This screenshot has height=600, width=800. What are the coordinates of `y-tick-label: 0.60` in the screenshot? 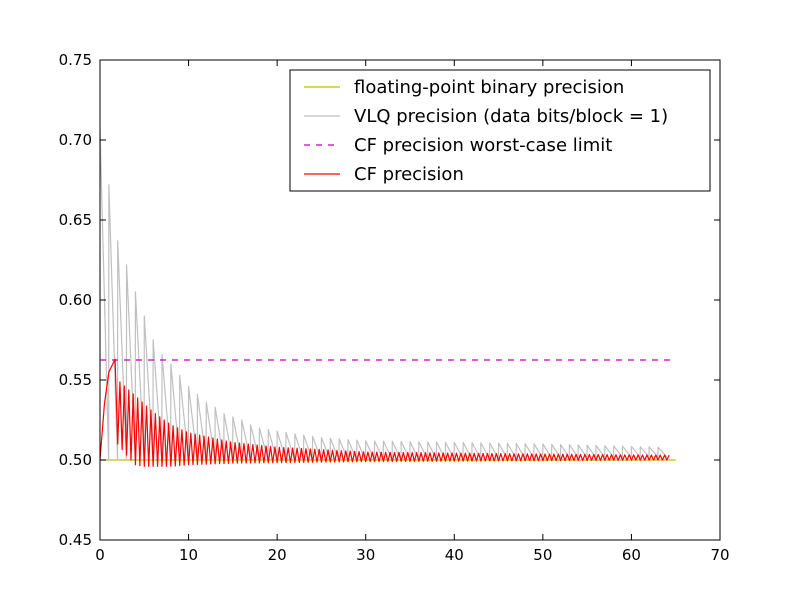 It's located at (75, 300).